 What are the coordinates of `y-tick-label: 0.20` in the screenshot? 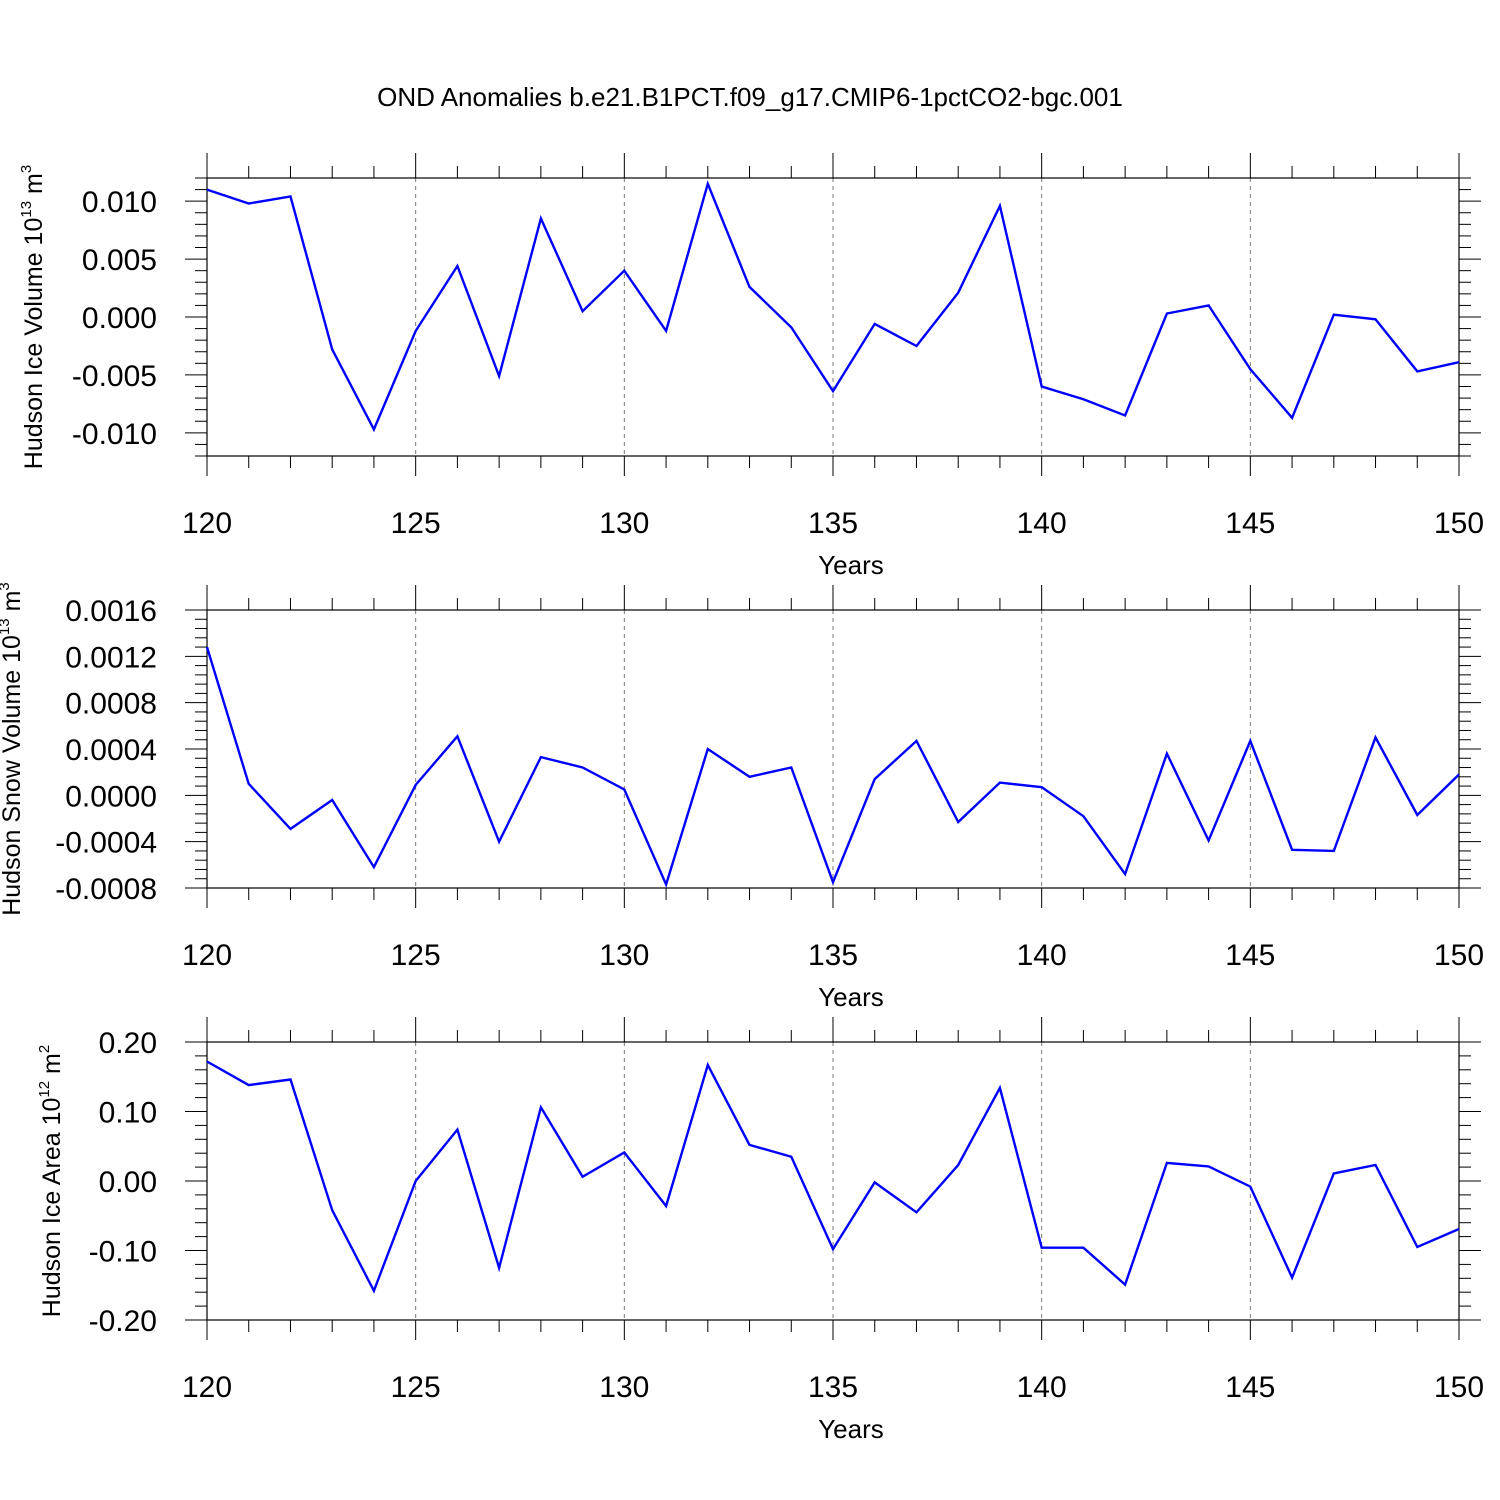 It's located at (128, 1043).